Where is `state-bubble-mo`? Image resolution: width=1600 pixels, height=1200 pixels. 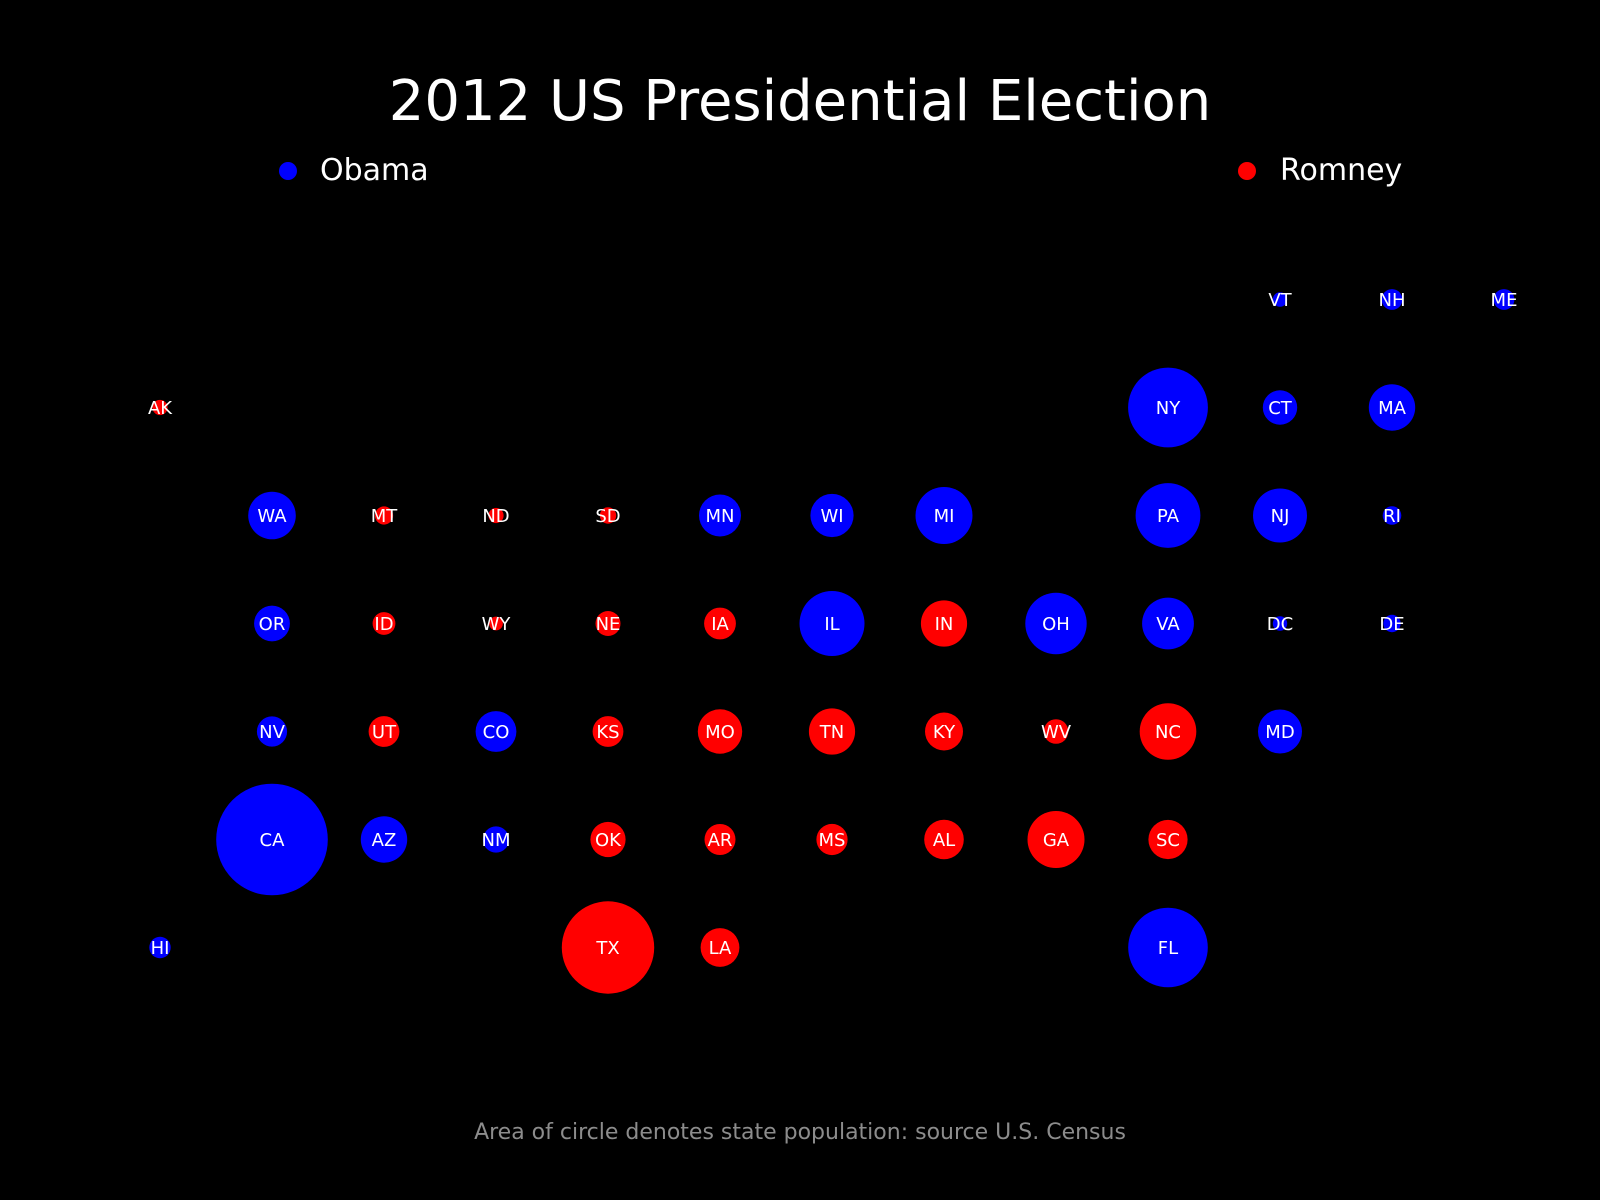 state-bubble-mo is located at coordinates (720, 731).